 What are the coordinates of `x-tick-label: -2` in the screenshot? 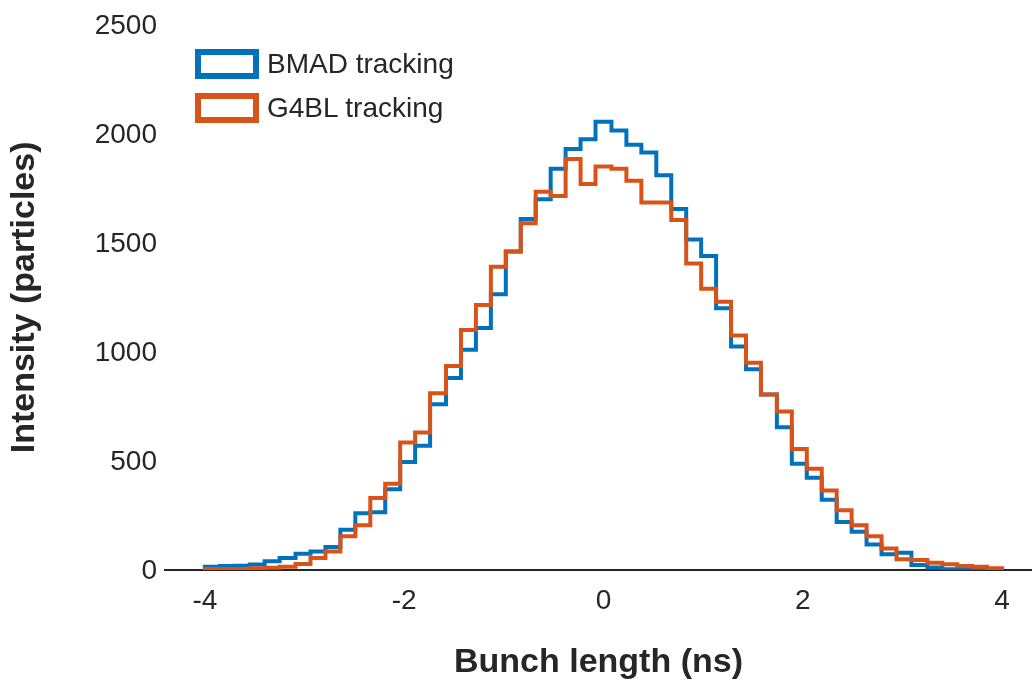 It's located at (404, 599).